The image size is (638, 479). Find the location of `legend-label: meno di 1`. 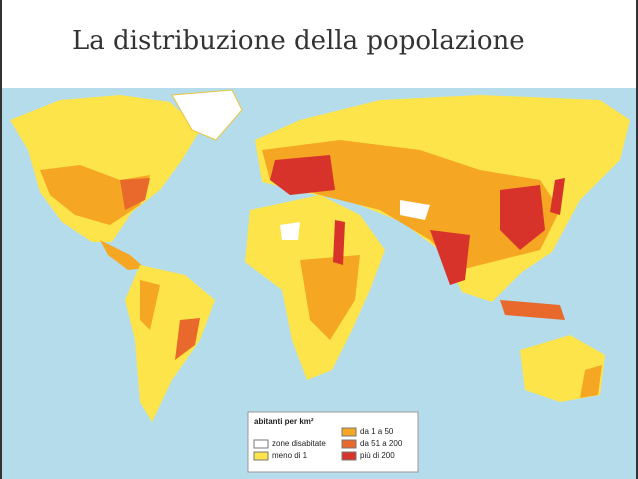

legend-label: meno di 1 is located at coordinates (290, 455).